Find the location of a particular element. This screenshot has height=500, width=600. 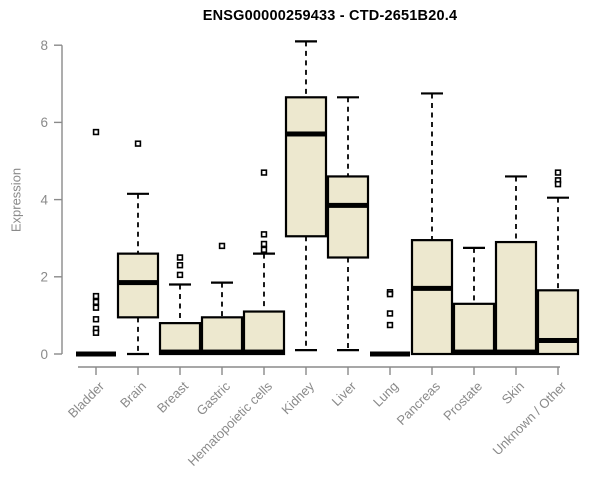

boxplot-hematopoietic-cells is located at coordinates (264, 262).